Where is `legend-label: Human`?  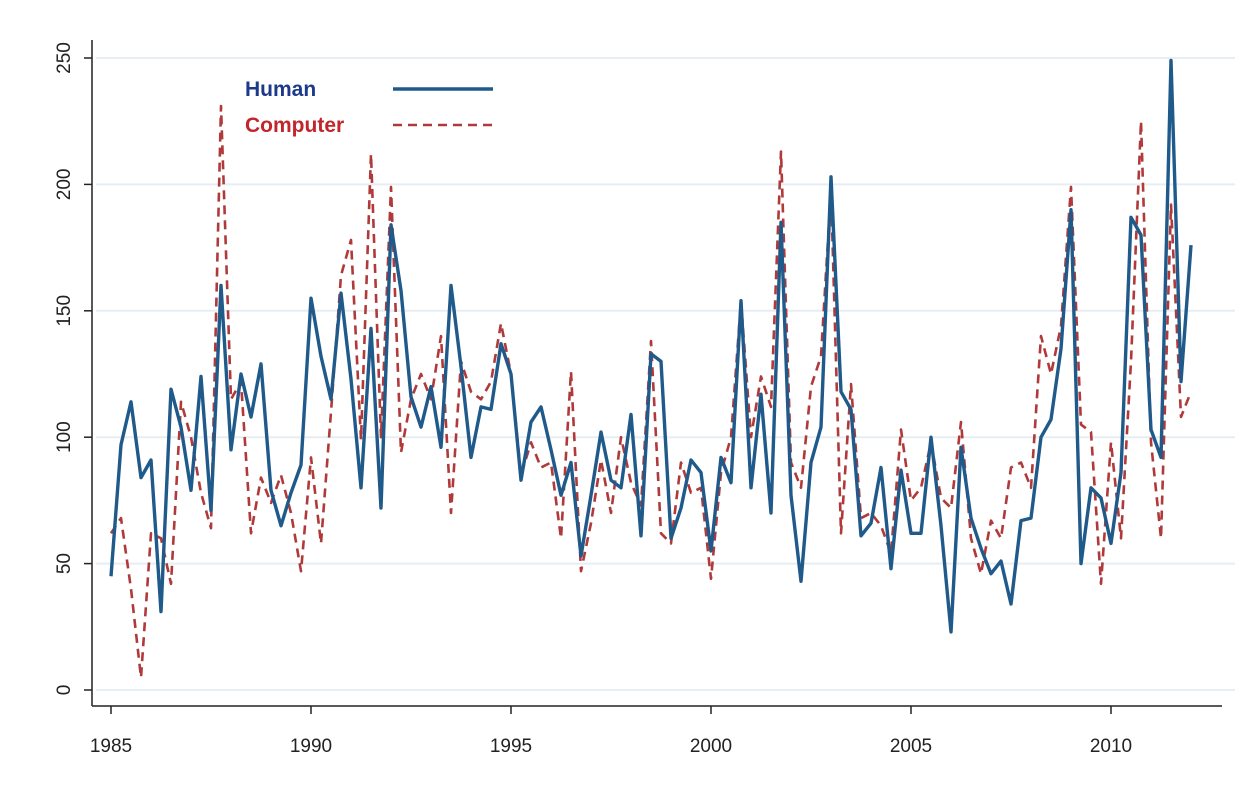 legend-label: Human is located at coordinates (280, 89).